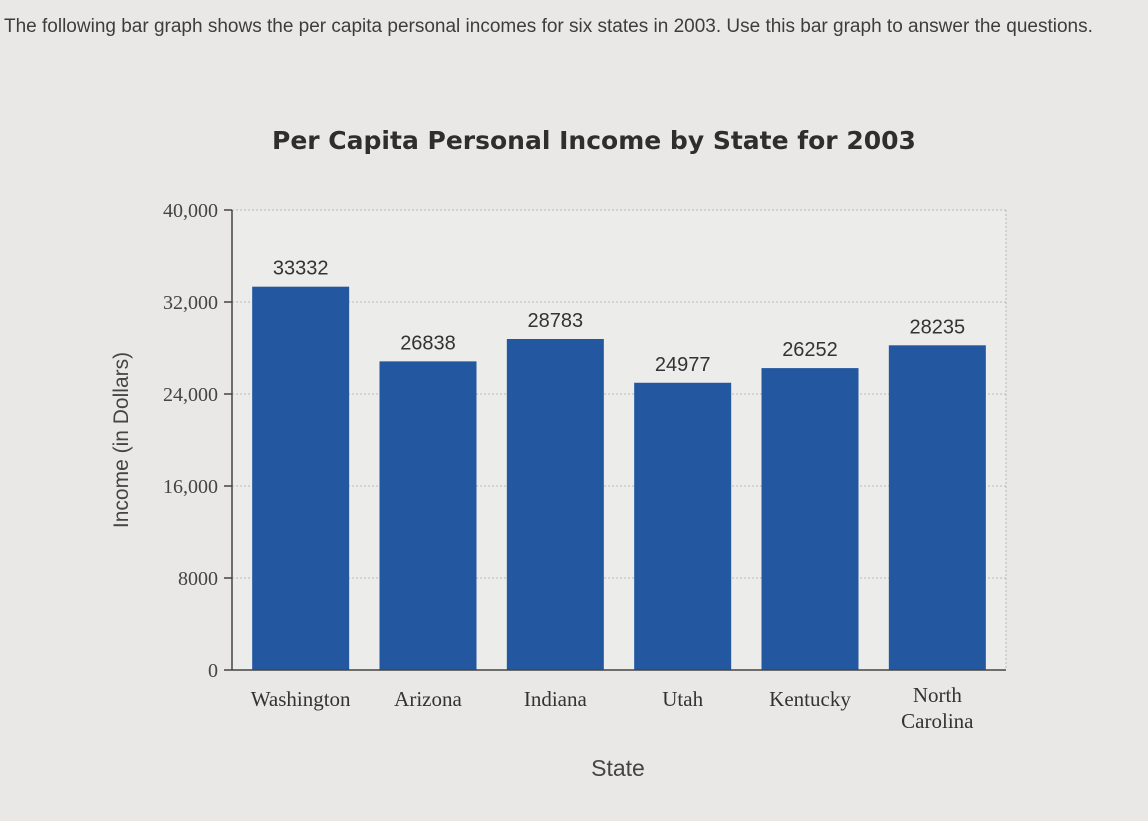 This screenshot has width=1148, height=821. What do you see at coordinates (938, 327) in the screenshot?
I see `bar-data-label: 28235` at bounding box center [938, 327].